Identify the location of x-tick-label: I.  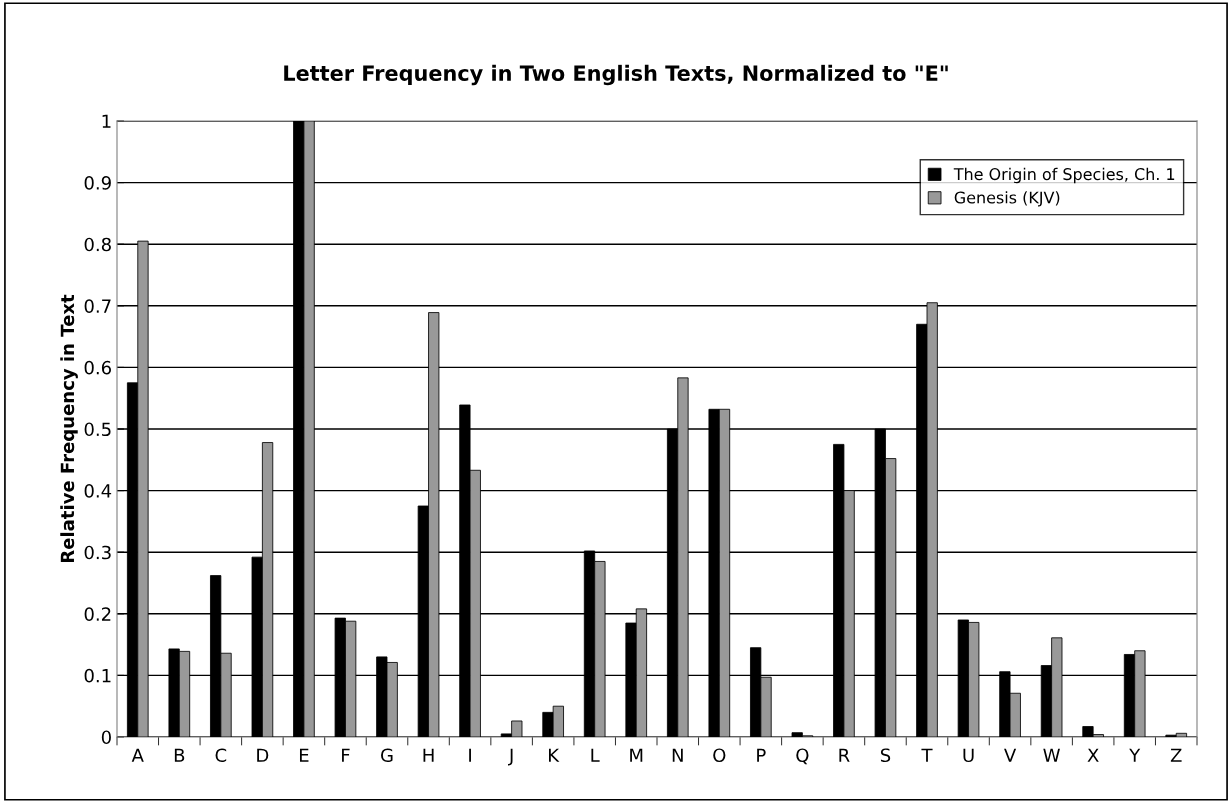
(470, 755).